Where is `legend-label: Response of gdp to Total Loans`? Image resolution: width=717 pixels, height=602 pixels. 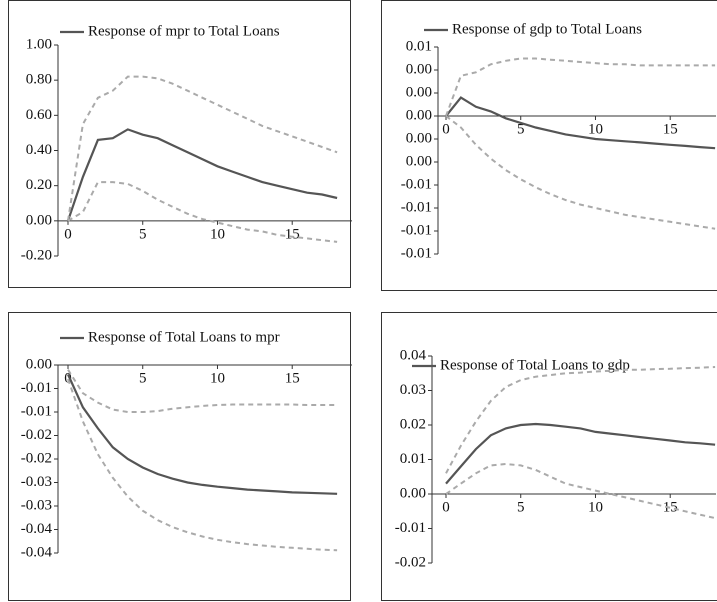 legend-label: Response of gdp to Total Loans is located at coordinates (547, 29).